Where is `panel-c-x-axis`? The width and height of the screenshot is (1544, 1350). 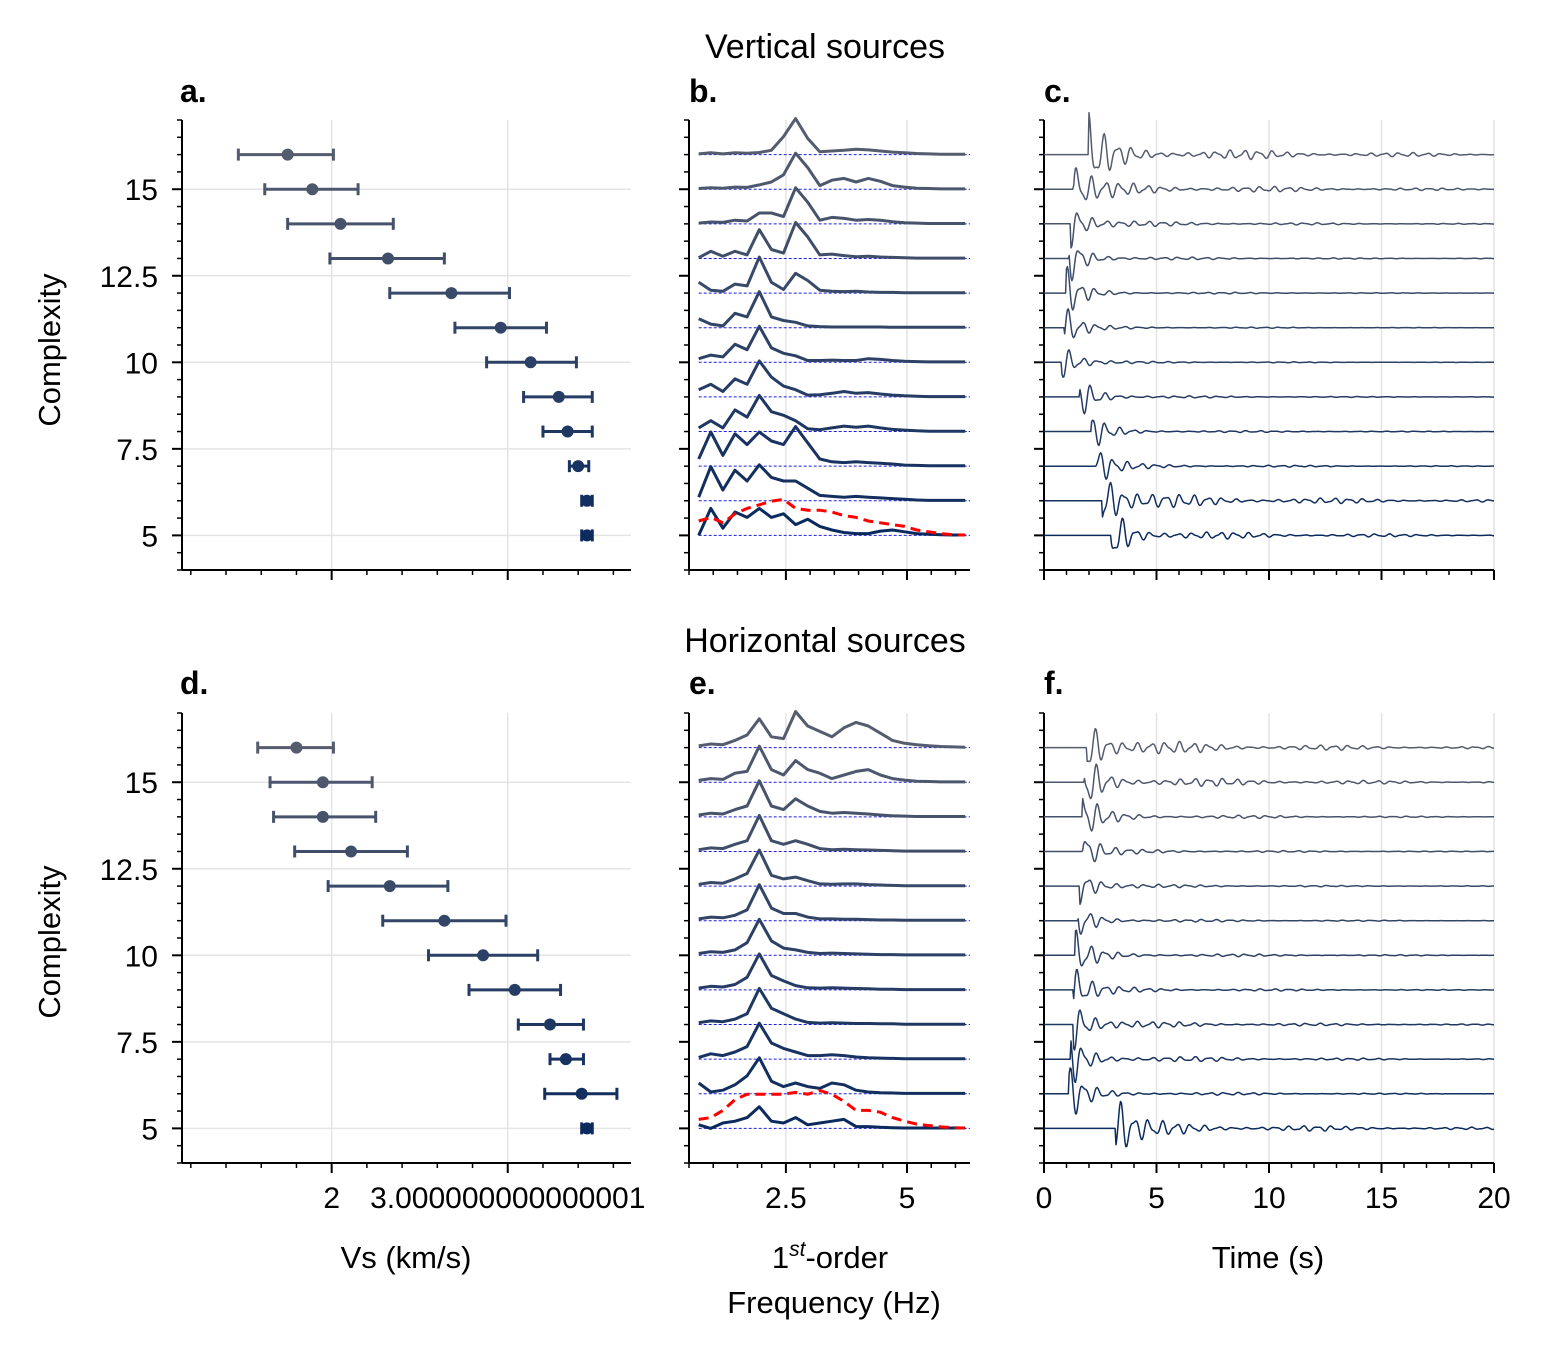 panel-c-x-axis is located at coordinates (1269, 574).